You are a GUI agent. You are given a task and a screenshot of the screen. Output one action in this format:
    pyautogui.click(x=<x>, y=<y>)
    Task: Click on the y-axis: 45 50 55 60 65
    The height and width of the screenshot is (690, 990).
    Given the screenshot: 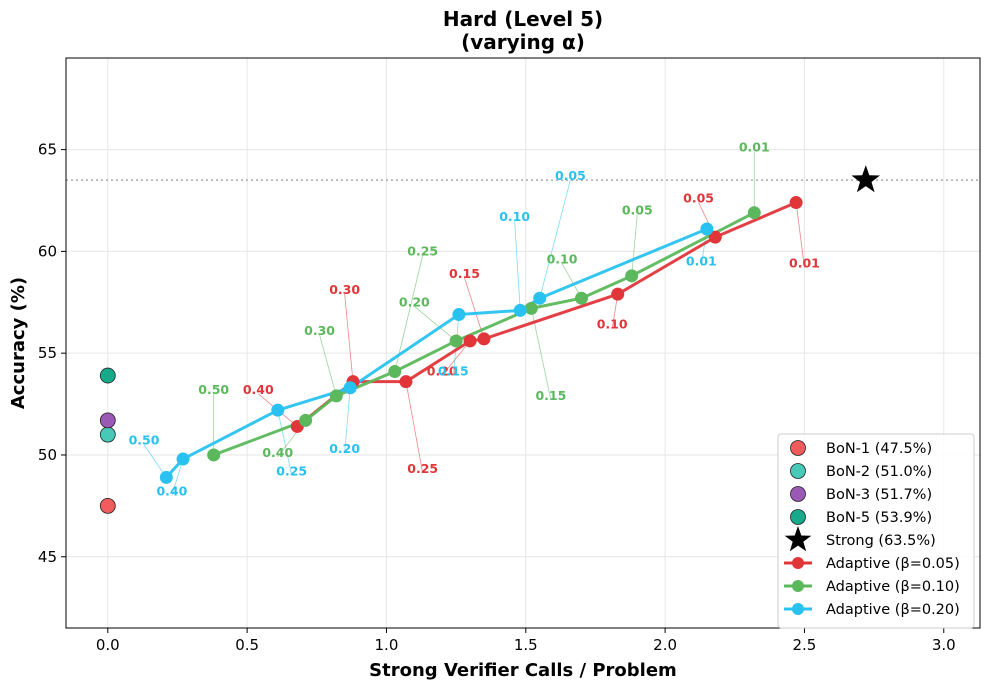 What is the action you would take?
    pyautogui.click(x=52, y=353)
    